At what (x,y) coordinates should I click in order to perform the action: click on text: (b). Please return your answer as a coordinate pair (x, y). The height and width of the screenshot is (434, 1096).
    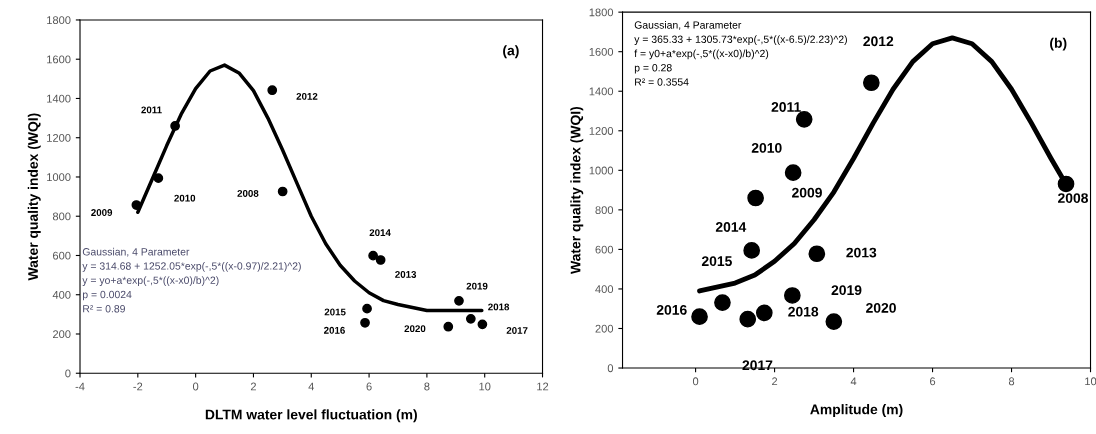
    Looking at the image, I should click on (1058, 44).